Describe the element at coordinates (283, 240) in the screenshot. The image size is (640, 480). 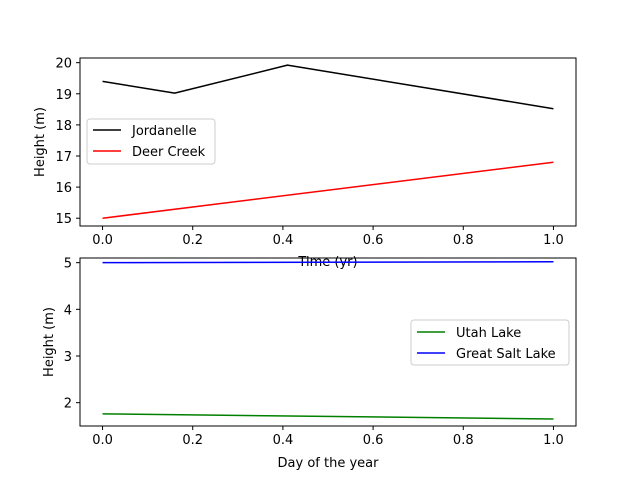
I see `x-tick-label-top: 0.4` at that location.